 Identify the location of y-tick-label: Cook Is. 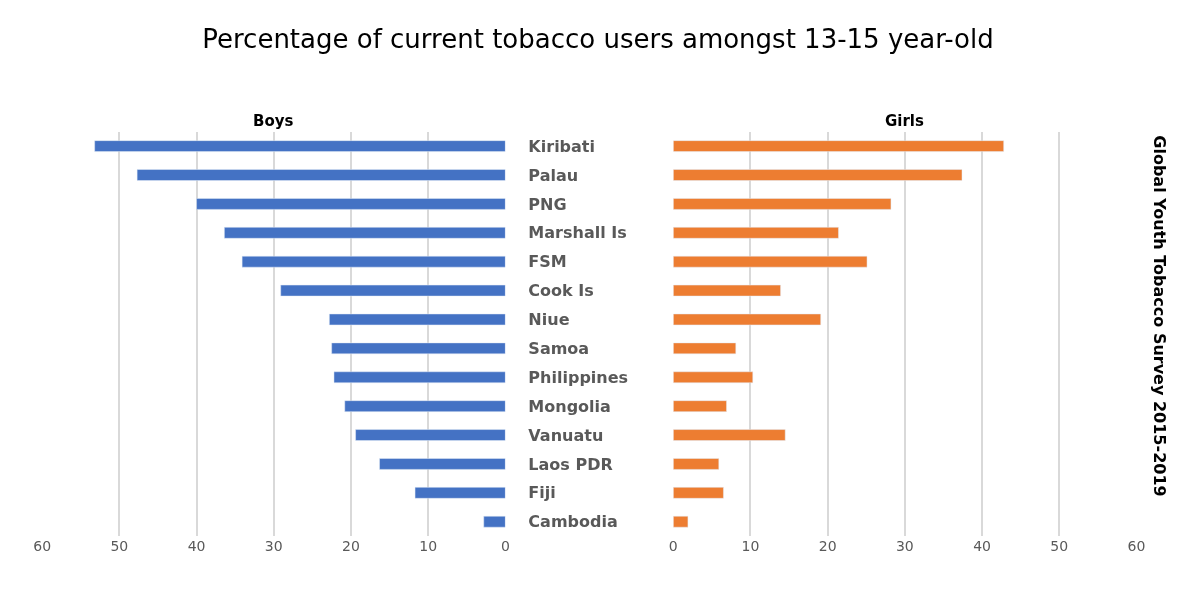
(561, 291).